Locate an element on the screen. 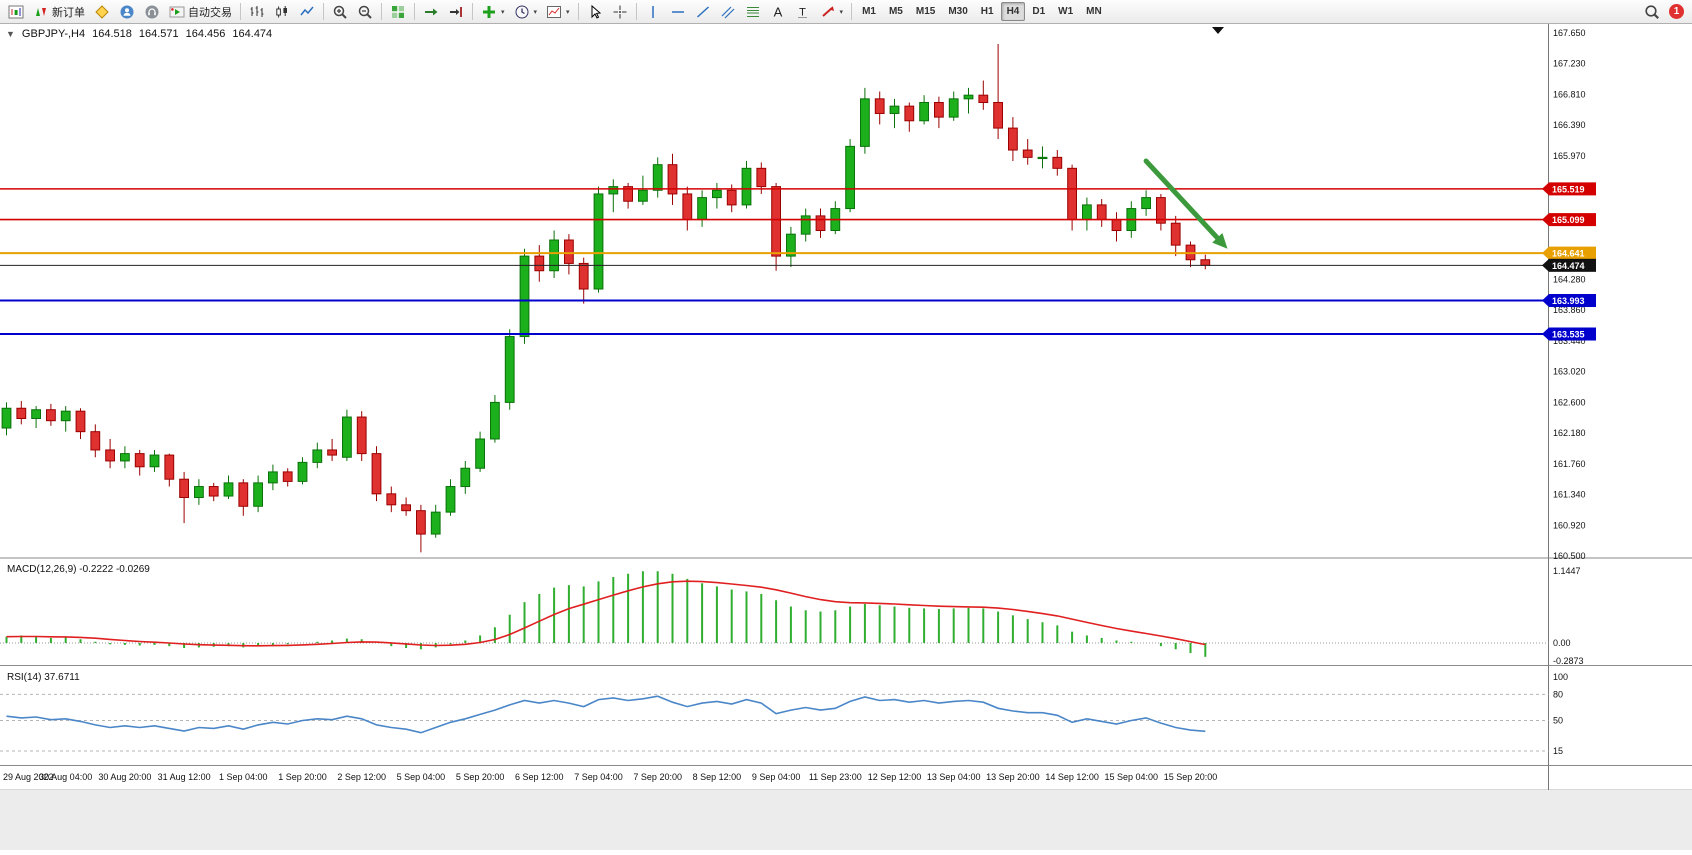  timeframe-W1: W1 is located at coordinates (1066, 11).